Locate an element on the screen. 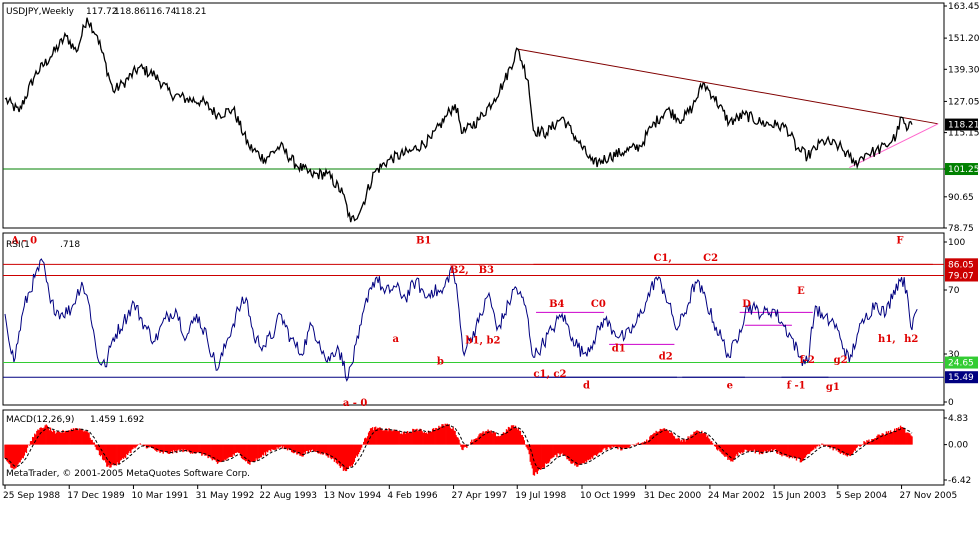 Image resolution: width=979 pixels, height=534 pixels. price-tick-label-4: 115.15 is located at coordinates (963, 134).